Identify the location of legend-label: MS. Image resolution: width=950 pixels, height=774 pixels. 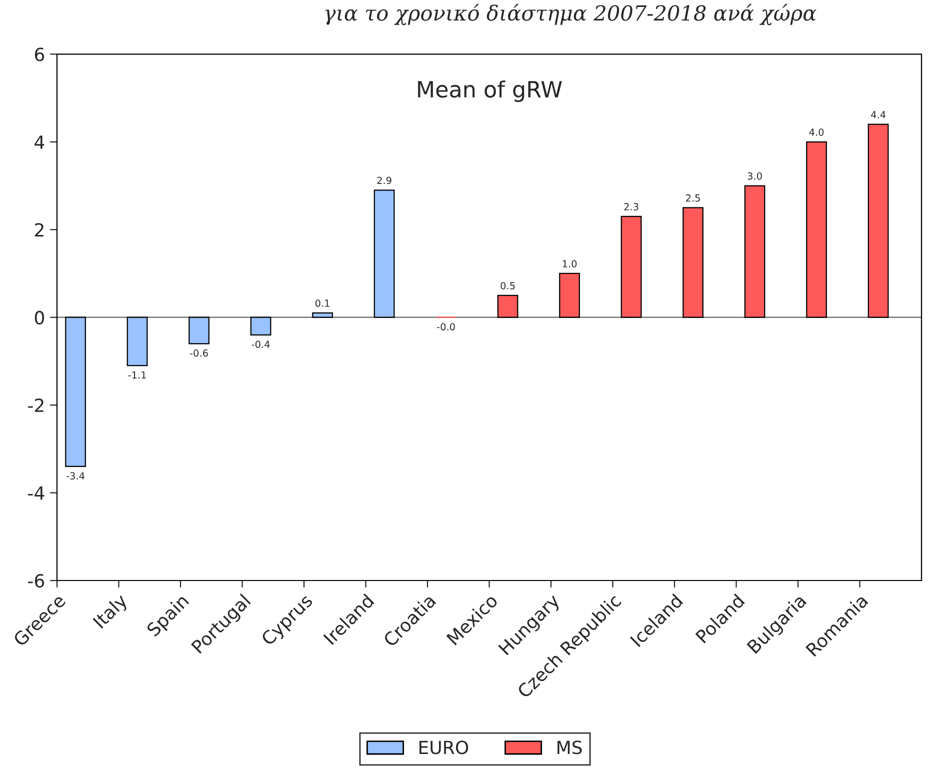
(570, 747).